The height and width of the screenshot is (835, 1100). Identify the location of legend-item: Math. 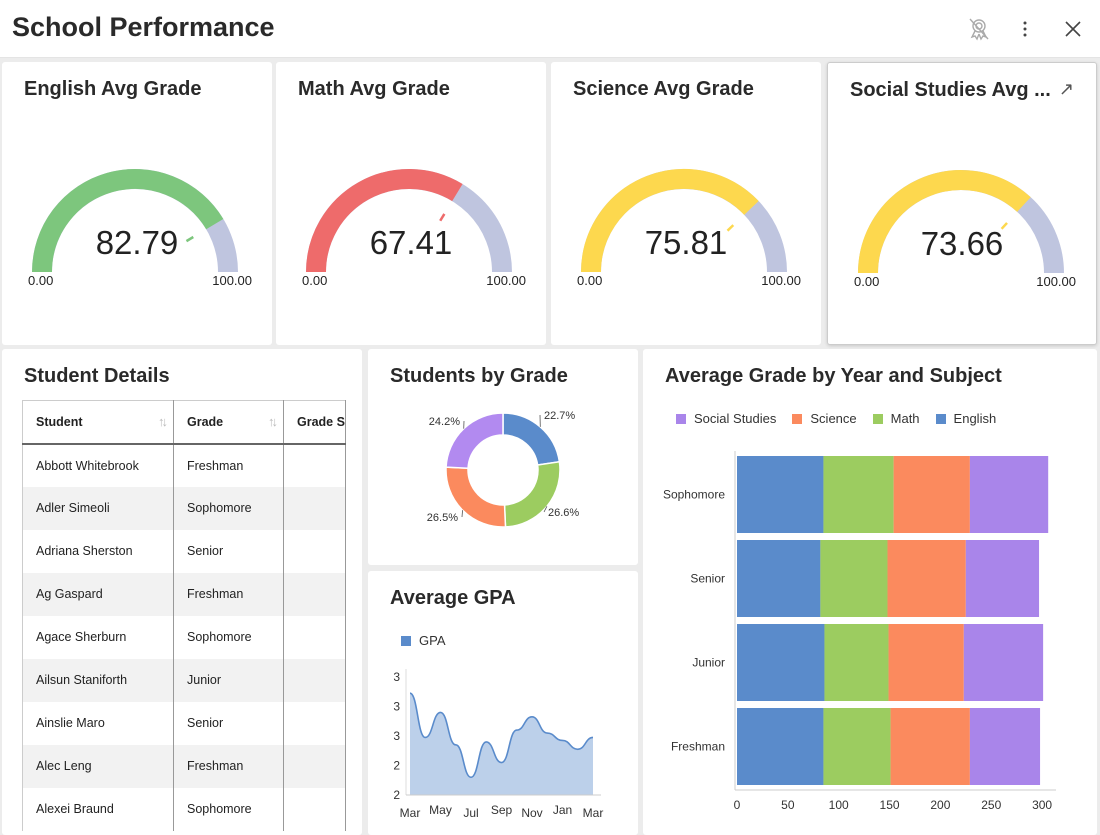
(896, 418).